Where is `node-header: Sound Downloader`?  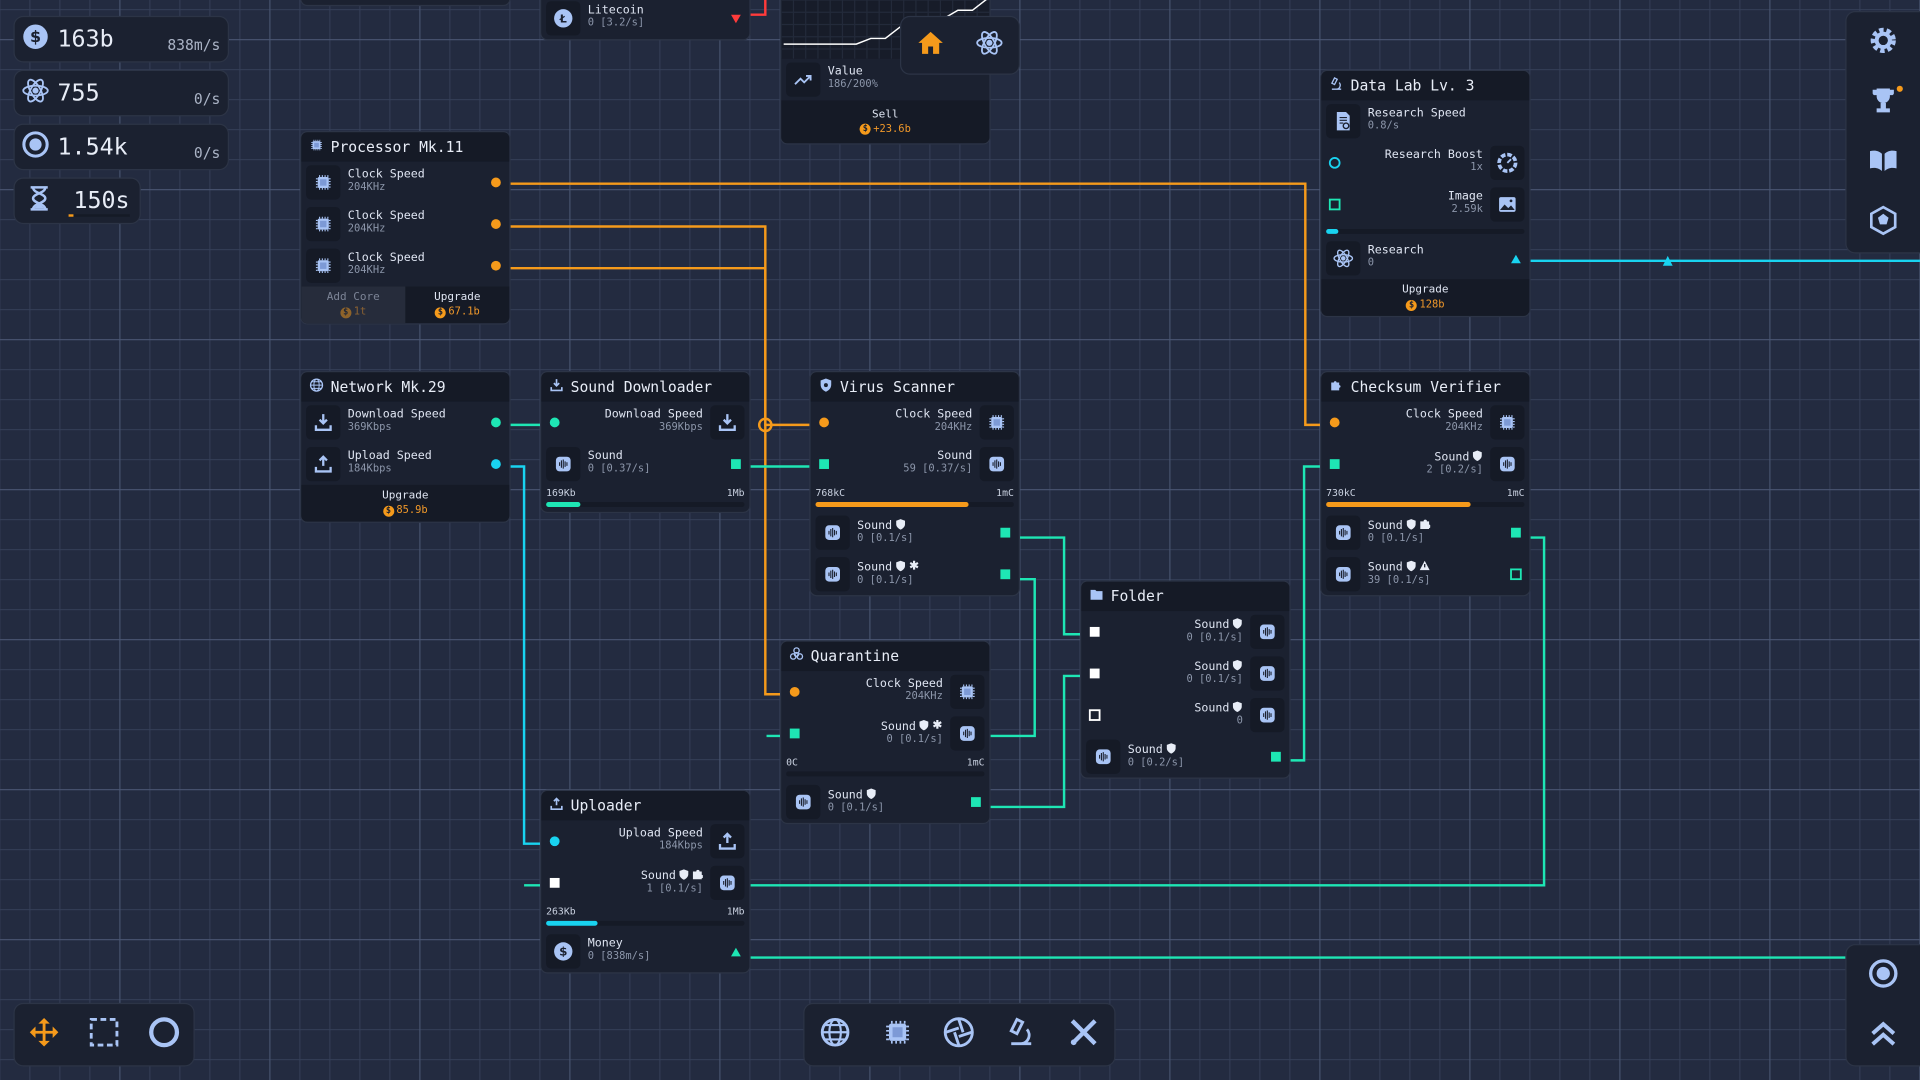 node-header: Sound Downloader is located at coordinates (645, 387).